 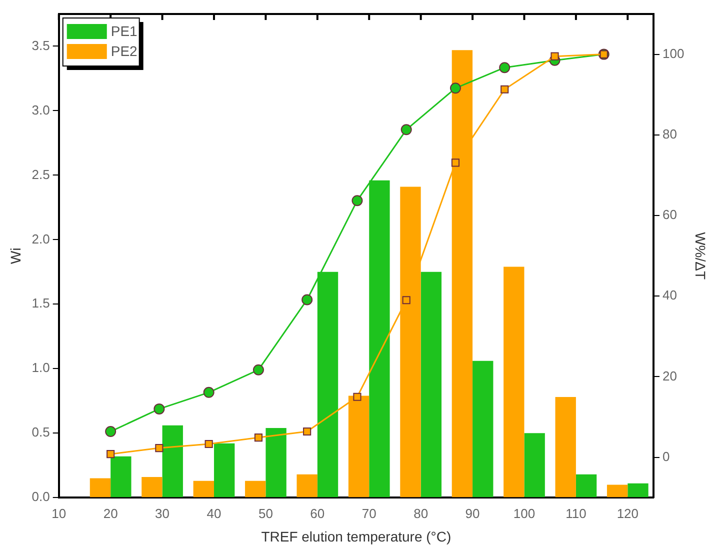 What do you see at coordinates (627, 513) in the screenshot?
I see `x-tick-label: 120` at bounding box center [627, 513].